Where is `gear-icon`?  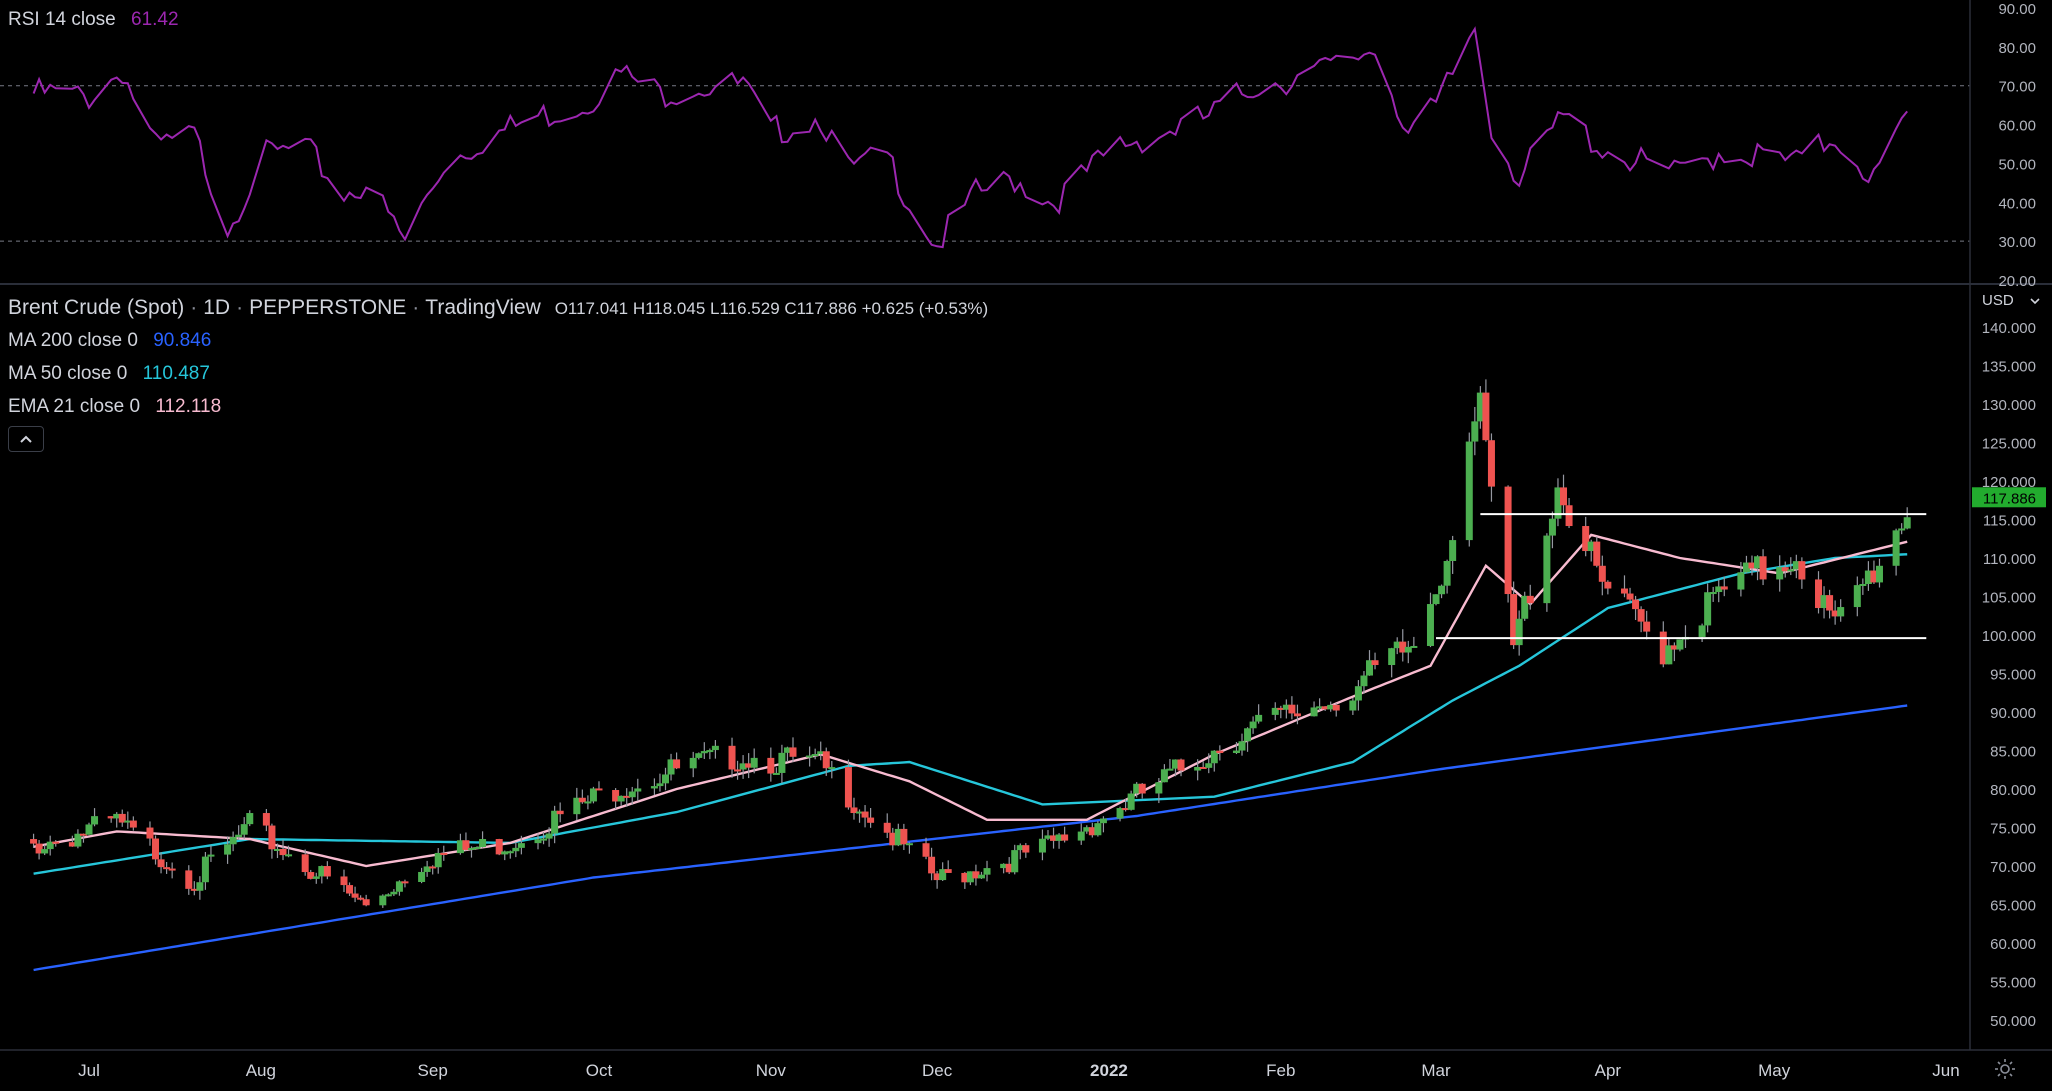 gear-icon is located at coordinates (2005, 1071).